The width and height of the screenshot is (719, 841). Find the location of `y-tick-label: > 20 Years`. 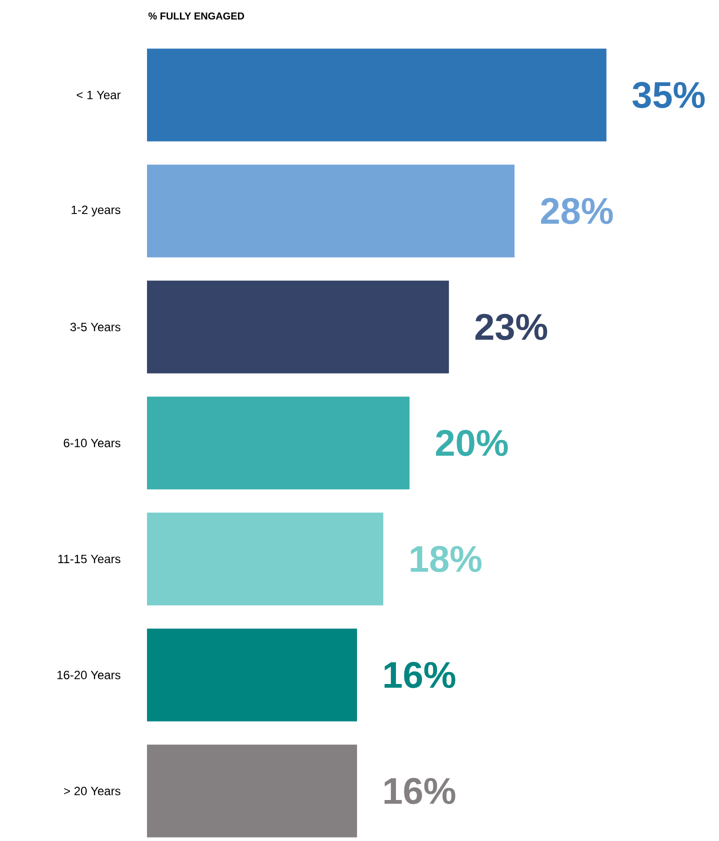

y-tick-label: > 20 Years is located at coordinates (92, 791).